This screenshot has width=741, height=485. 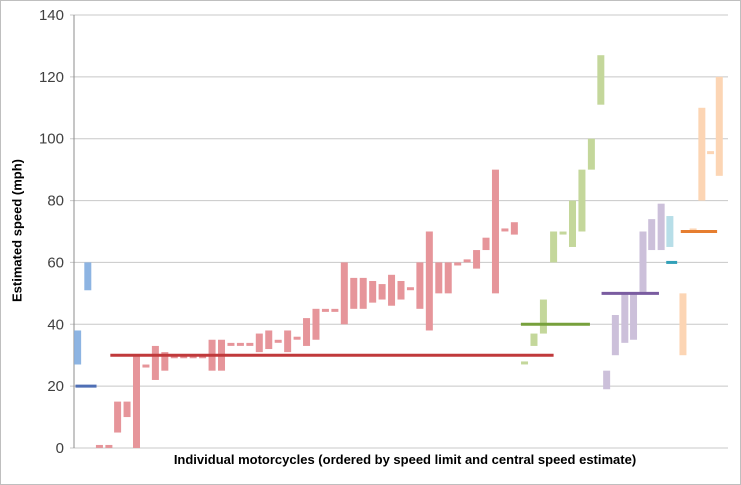 I want to click on y-tick-label: 140, so click(x=51, y=15).